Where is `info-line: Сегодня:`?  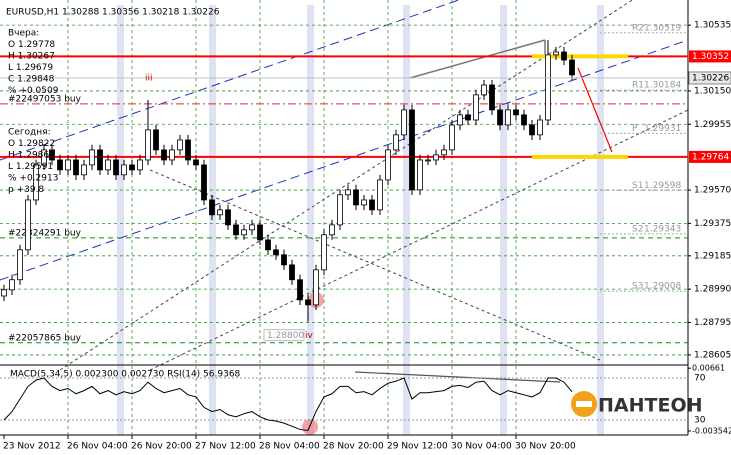
info-line: Сегодня: is located at coordinates (29, 133).